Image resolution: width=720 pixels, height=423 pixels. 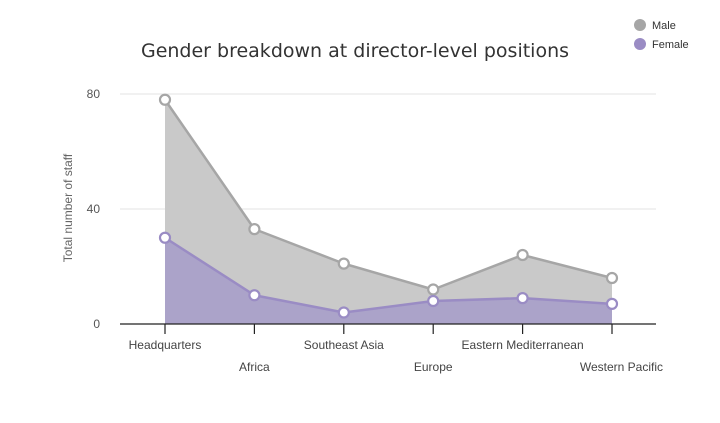 What do you see at coordinates (640, 25) in the screenshot?
I see `legend-swatch-male` at bounding box center [640, 25].